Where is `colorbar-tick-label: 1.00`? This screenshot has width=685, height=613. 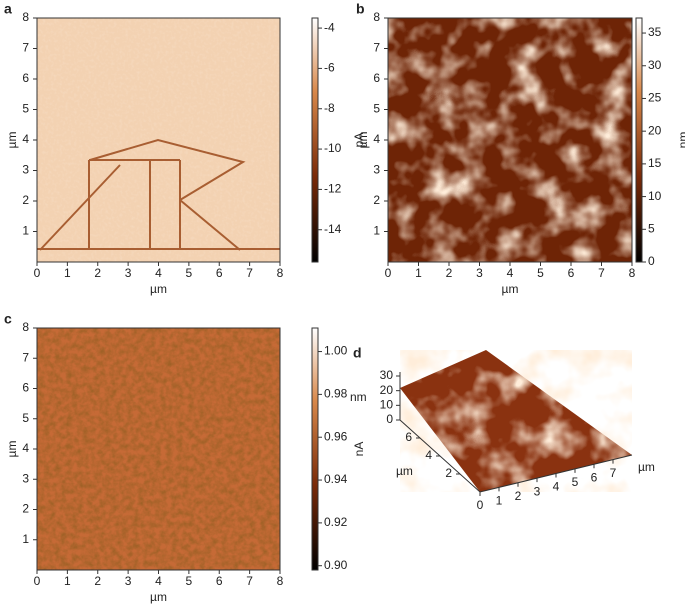
colorbar-tick-label: 1.00 is located at coordinates (336, 351).